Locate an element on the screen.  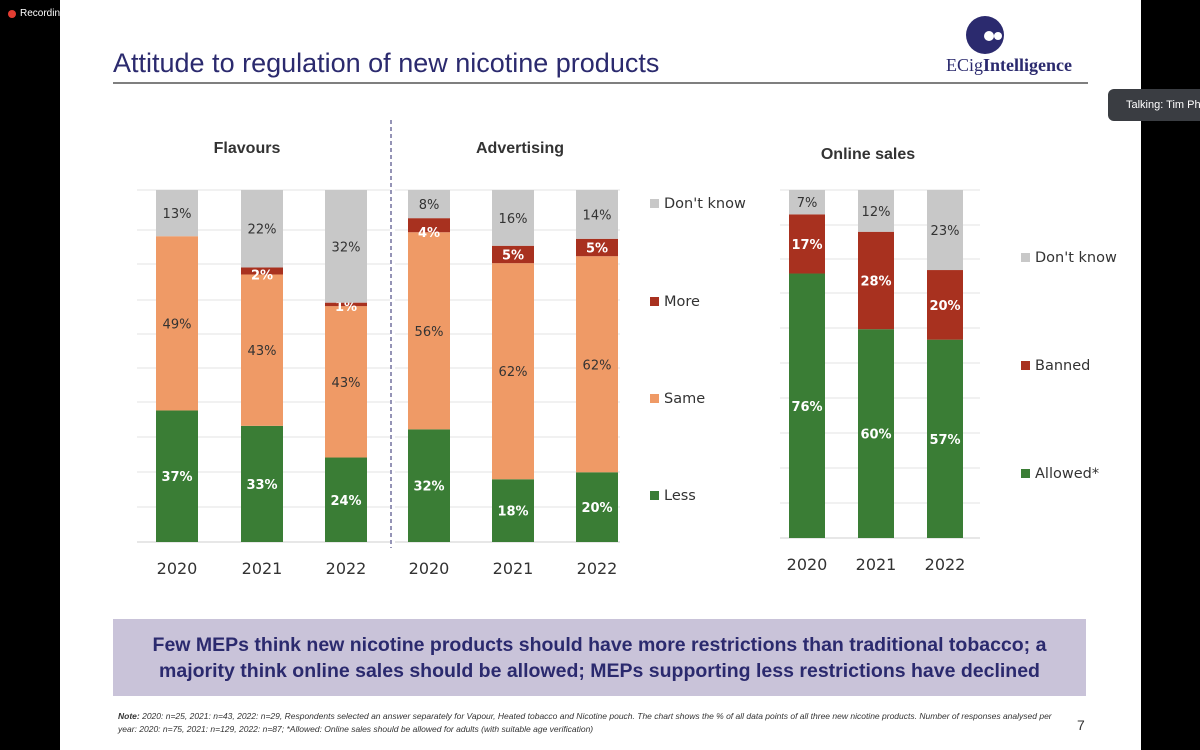
online-sales-label-banned-2022: 20% is located at coordinates (944, 306).